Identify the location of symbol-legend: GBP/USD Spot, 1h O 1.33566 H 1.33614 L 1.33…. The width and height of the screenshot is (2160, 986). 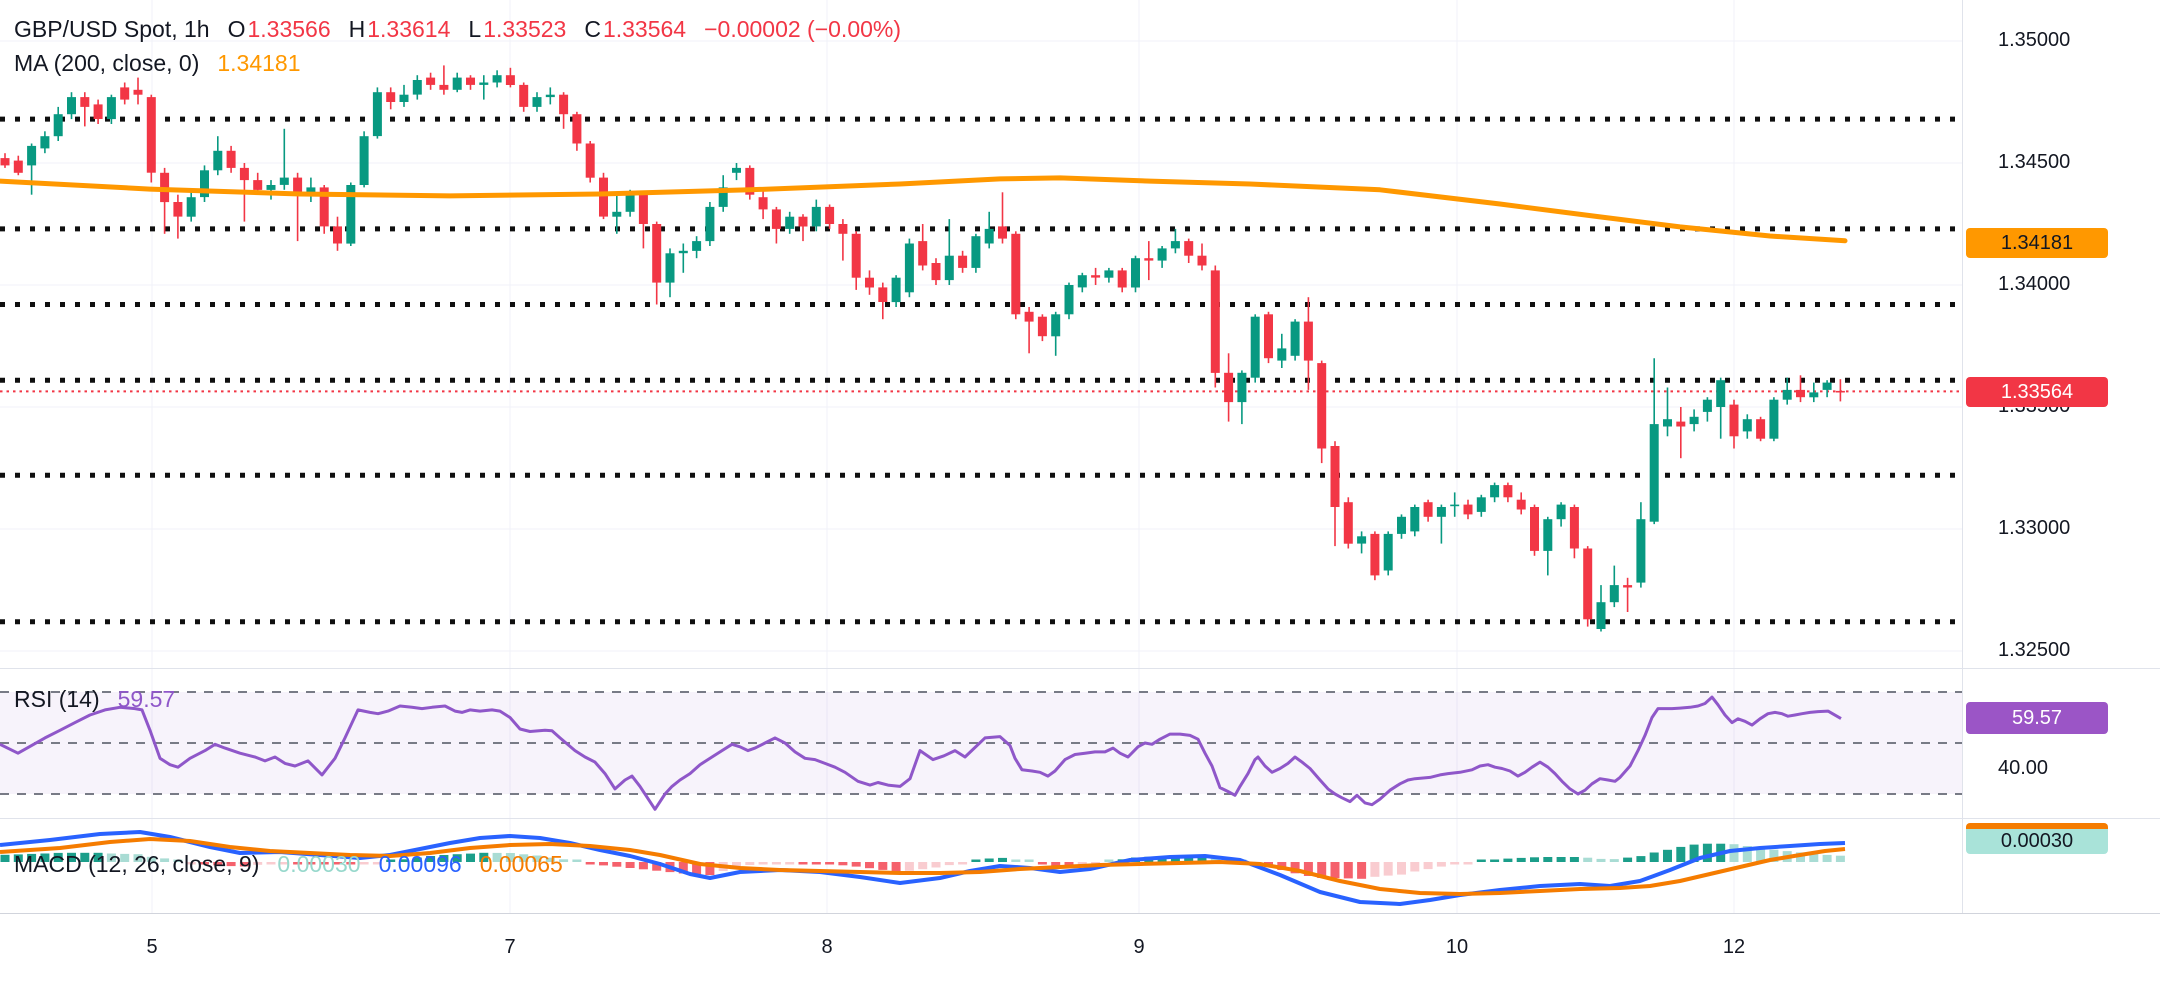
(457, 29).